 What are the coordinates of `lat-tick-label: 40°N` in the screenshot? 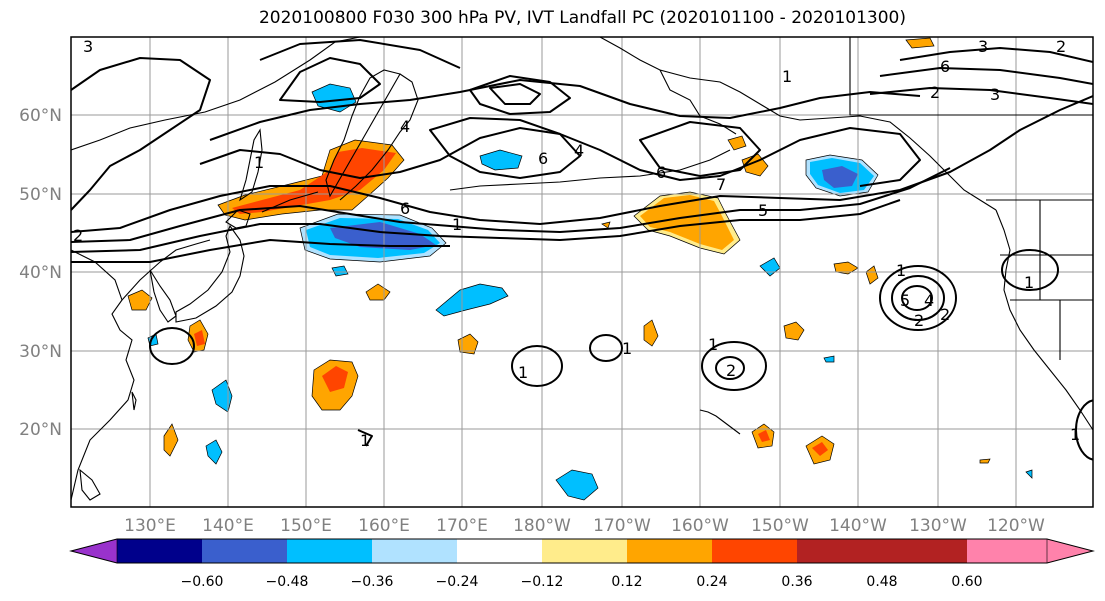 It's located at (40, 273).